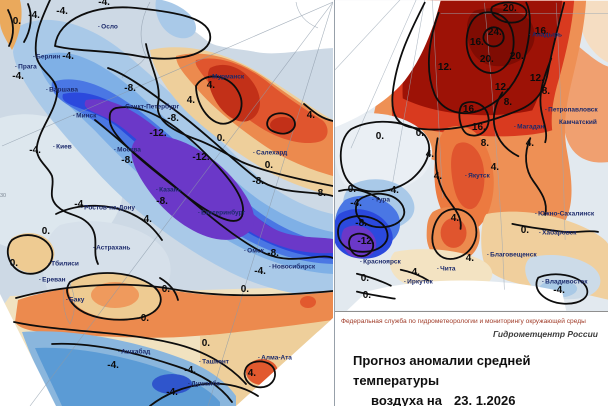 The width and height of the screenshot is (608, 406). I want to click on title-line2-text: воздуха на, so click(407, 399).